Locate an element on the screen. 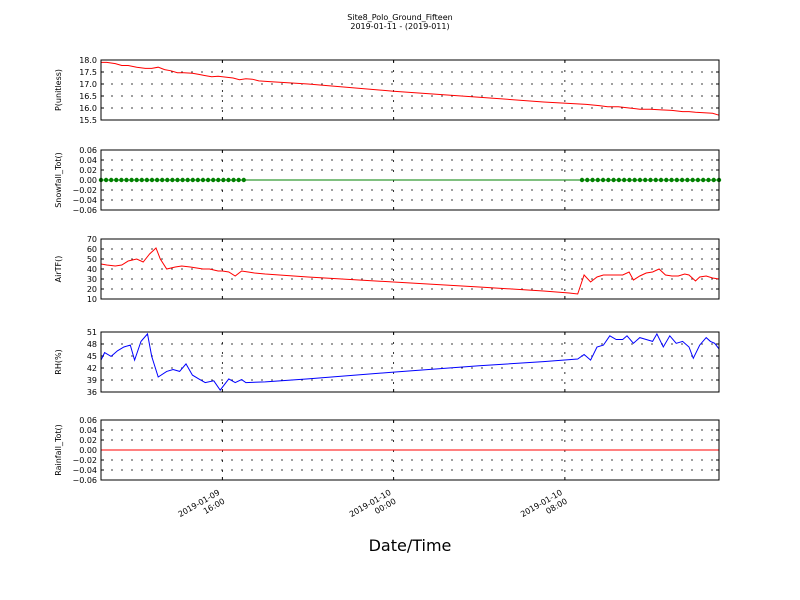 The height and width of the screenshot is (600, 800). y-tick-label: 45 is located at coordinates (92, 356).